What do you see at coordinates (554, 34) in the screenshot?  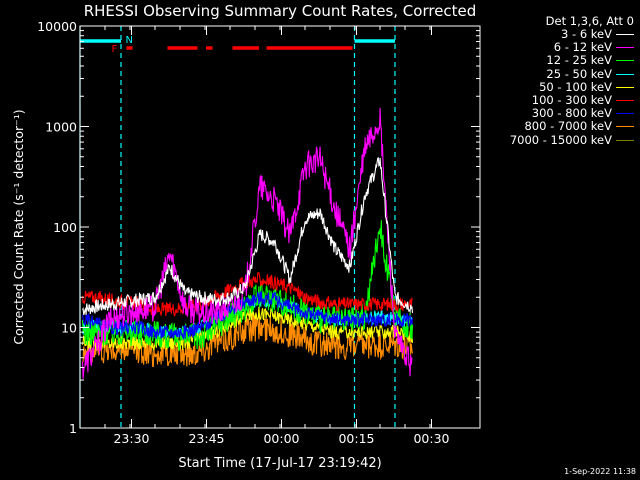 I see `legend-entry: 3 - 6 keV` at bounding box center [554, 34].